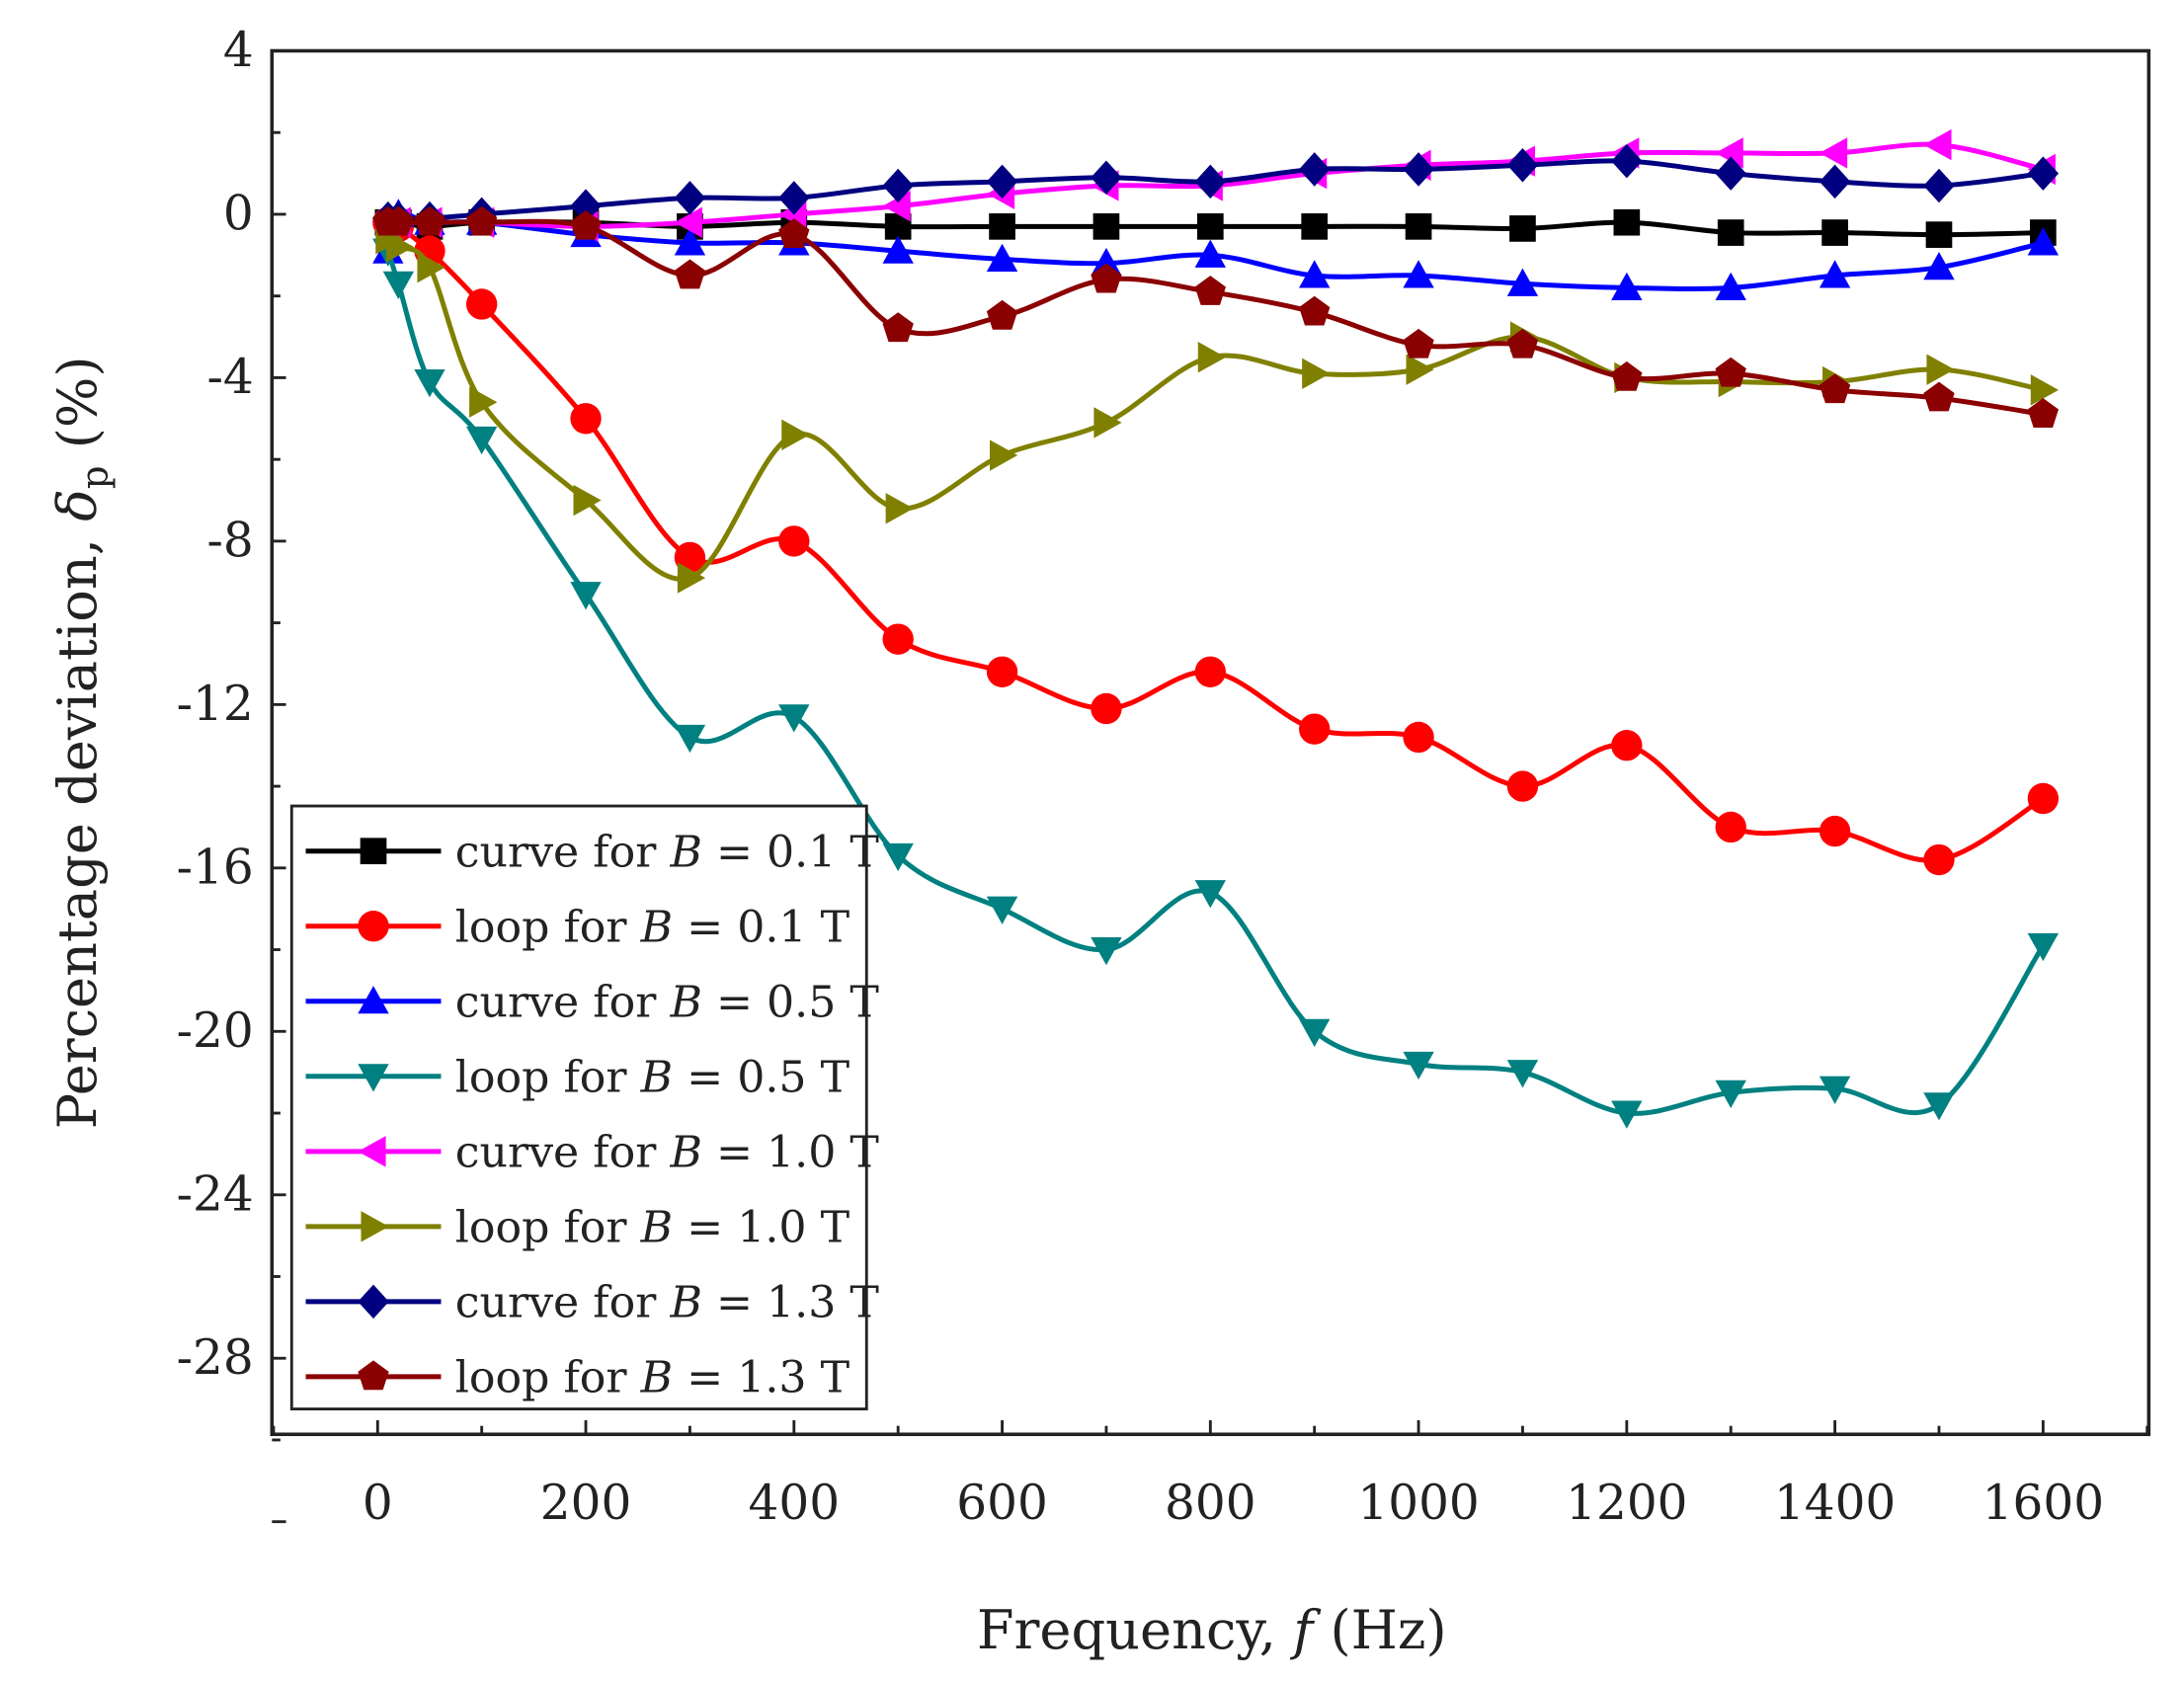 This screenshot has height=1681, width=2184. What do you see at coordinates (652, 927) in the screenshot?
I see `legend-label: loop for B = 0.1 T` at bounding box center [652, 927].